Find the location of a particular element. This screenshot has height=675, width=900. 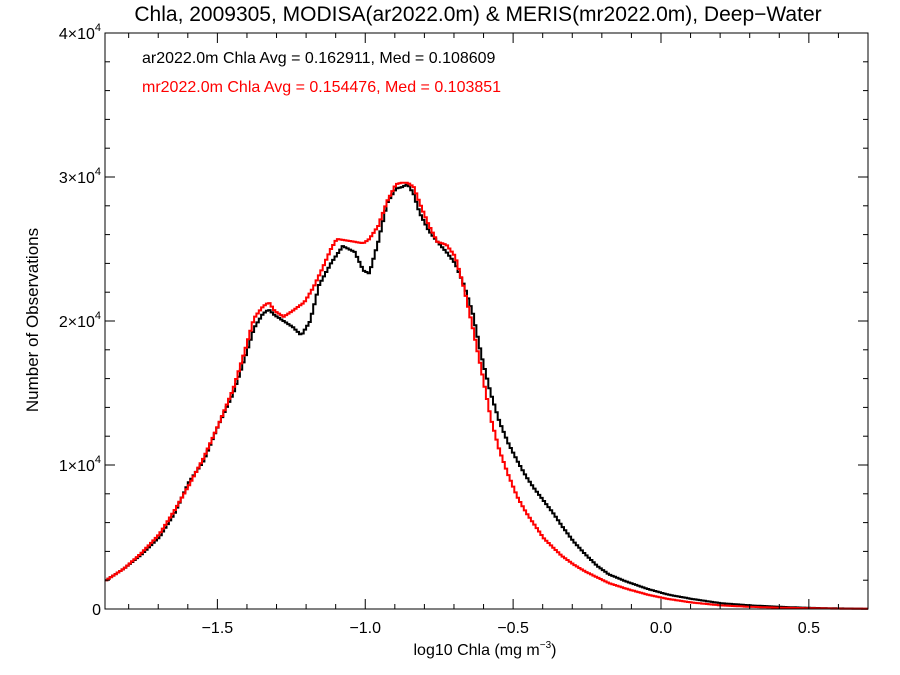

x-axis-title: log10 Chla (mg m−3) is located at coordinates (484, 649).